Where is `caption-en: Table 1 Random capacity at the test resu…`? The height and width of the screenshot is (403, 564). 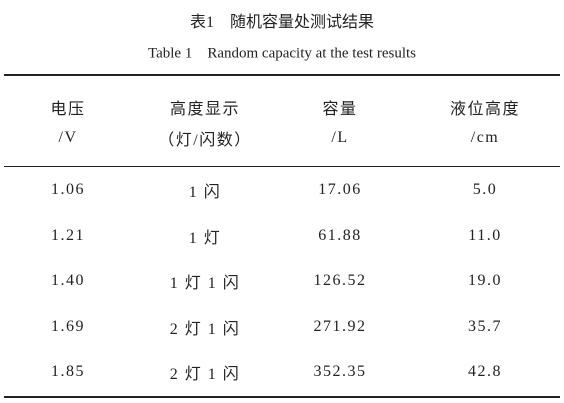
caption-en: Table 1 Random capacity at the test resu… is located at coordinates (282, 54).